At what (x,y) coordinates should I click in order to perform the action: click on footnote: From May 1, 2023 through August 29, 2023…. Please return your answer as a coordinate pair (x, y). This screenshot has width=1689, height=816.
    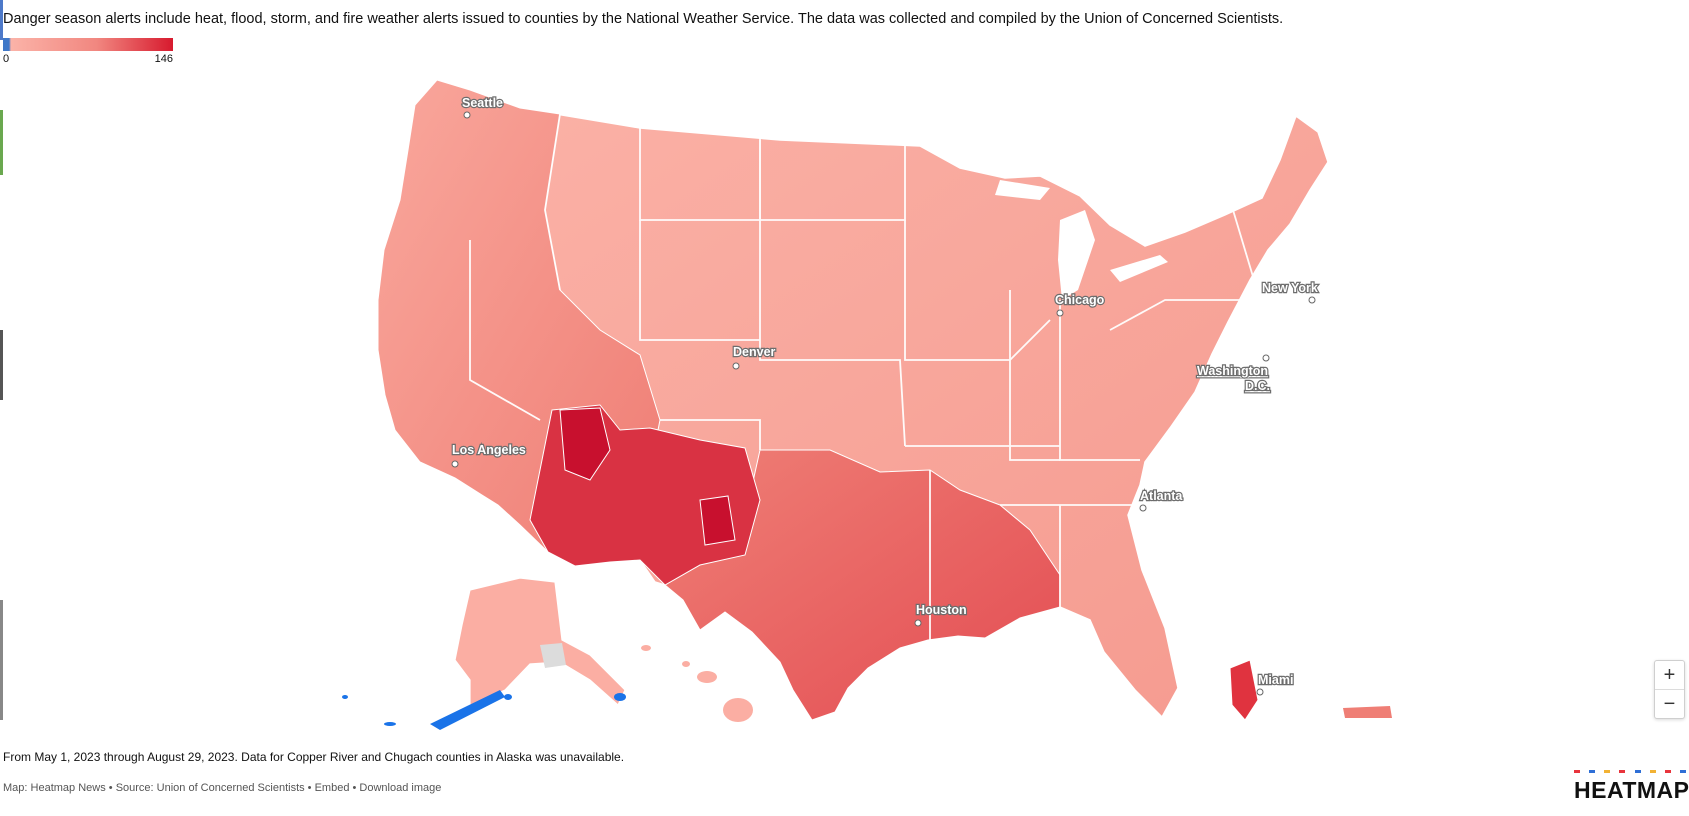
    Looking at the image, I should click on (314, 757).